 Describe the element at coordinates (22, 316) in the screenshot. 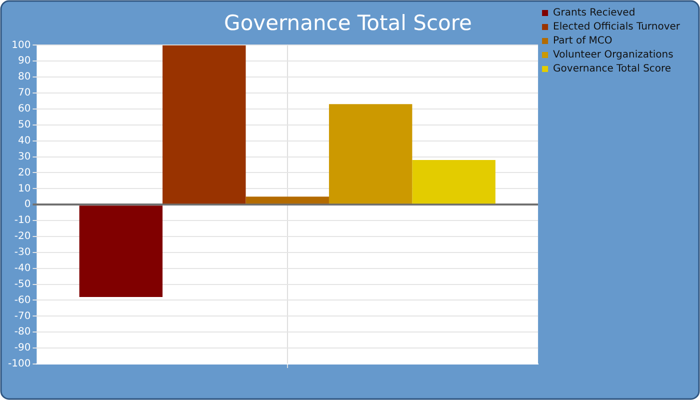

I see `y-tick-label: -70` at that location.